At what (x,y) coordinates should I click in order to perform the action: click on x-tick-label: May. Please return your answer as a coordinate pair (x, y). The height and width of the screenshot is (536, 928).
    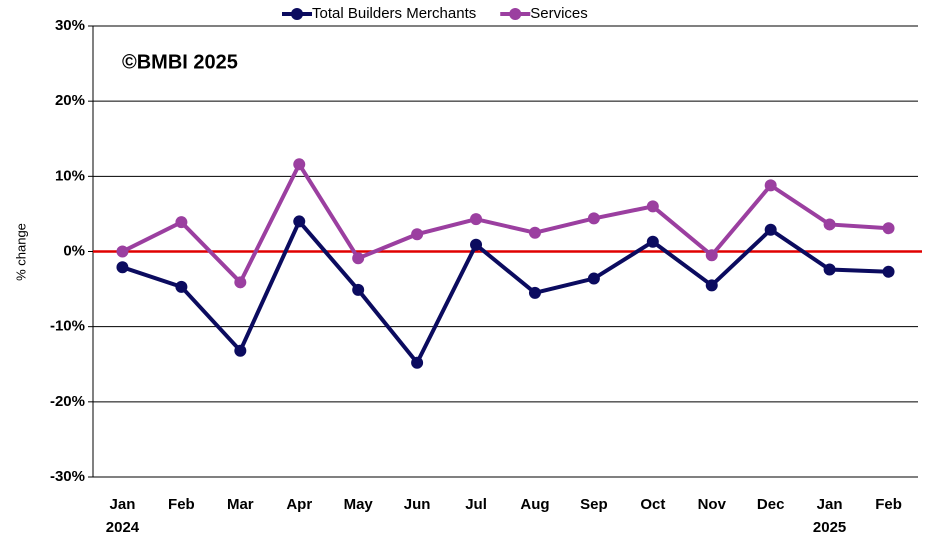
    Looking at the image, I should click on (359, 504).